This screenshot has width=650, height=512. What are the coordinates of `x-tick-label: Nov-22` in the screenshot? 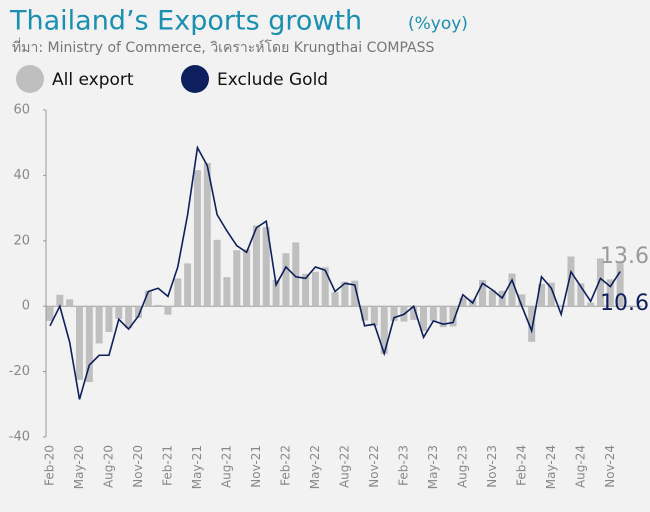 It's located at (374, 466).